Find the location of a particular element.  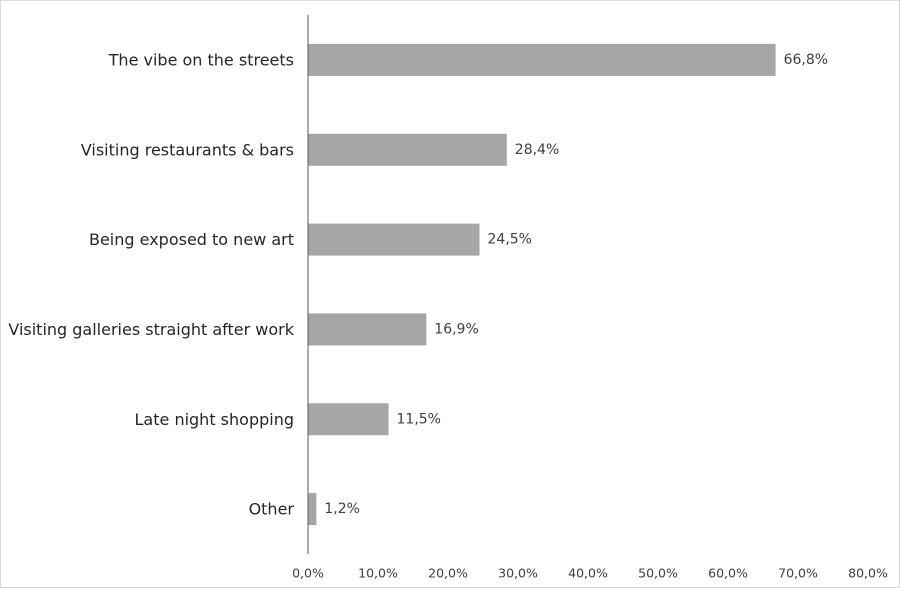

data-label-3: 16,9% is located at coordinates (456, 329).